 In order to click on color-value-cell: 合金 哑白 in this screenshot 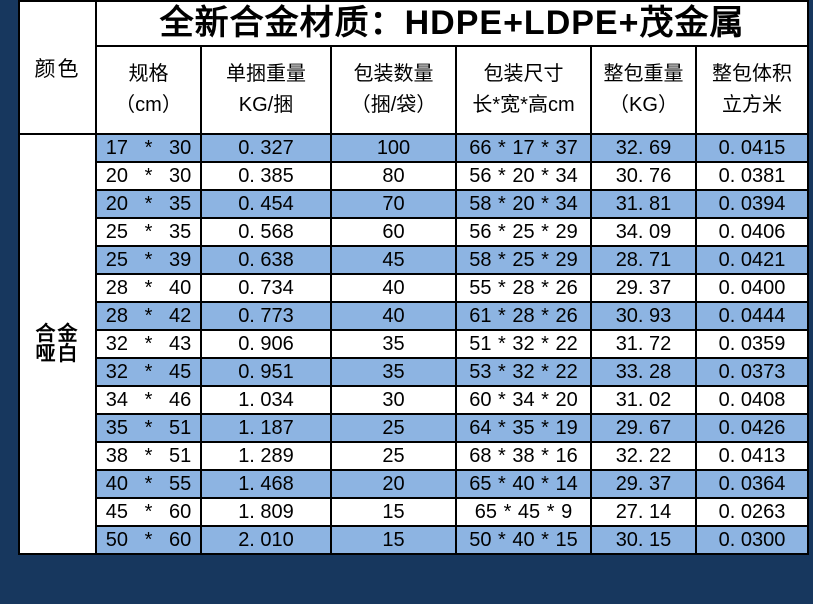, I will do `click(57, 344)`.